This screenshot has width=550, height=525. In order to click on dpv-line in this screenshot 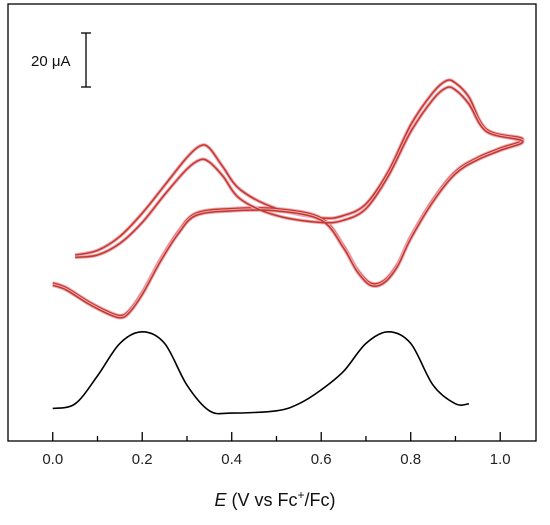, I will do `click(260, 373)`.